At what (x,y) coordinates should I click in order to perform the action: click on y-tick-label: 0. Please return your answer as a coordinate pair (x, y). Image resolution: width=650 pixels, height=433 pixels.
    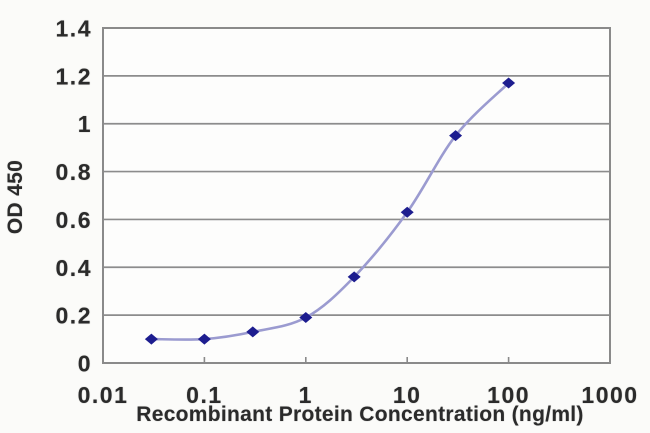
    Looking at the image, I should click on (85, 364).